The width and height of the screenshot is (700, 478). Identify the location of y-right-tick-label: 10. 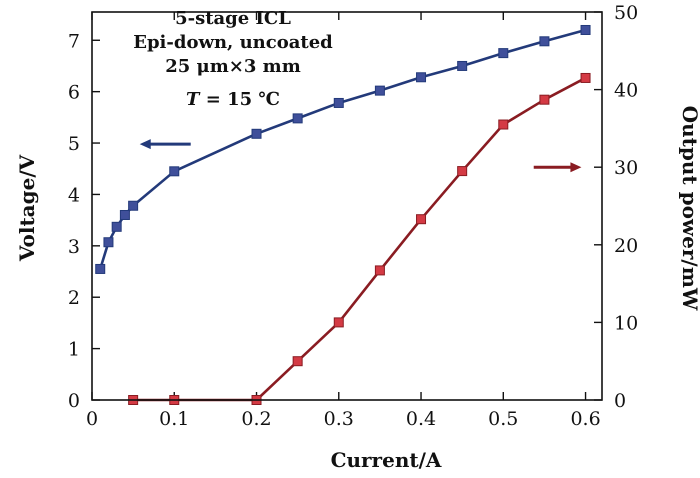
(626, 323).